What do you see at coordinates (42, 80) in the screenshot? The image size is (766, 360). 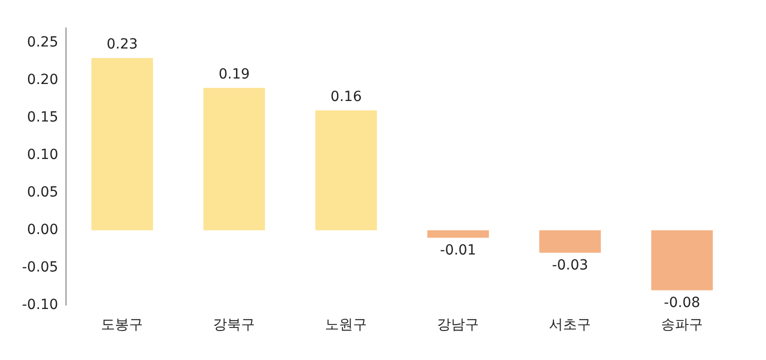 I see `y-tick-label: 0.20` at bounding box center [42, 80].